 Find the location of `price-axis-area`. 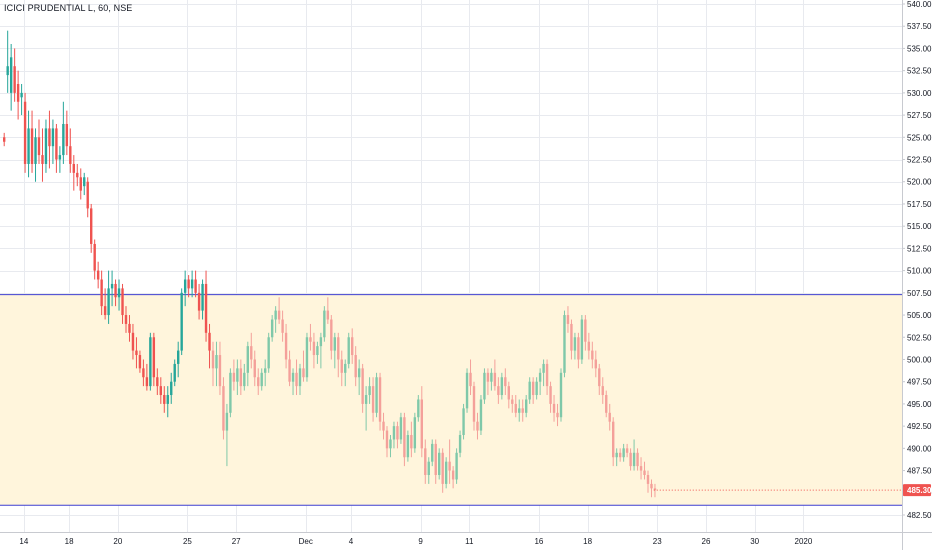

price-axis-area is located at coordinates (917, 275).